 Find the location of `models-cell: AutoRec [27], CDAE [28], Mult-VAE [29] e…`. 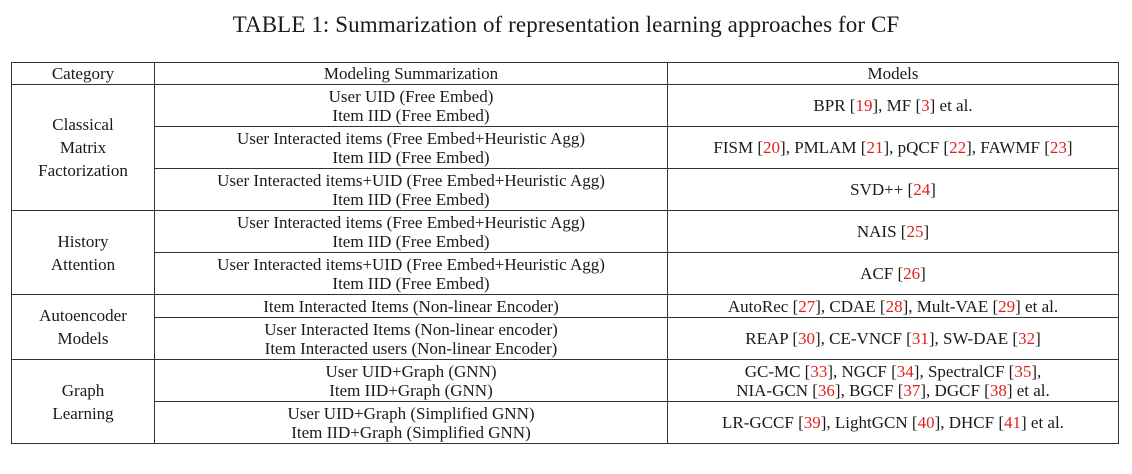

models-cell: AutoRec [27], CDAE [28], Mult-VAE [29] e… is located at coordinates (893, 306).